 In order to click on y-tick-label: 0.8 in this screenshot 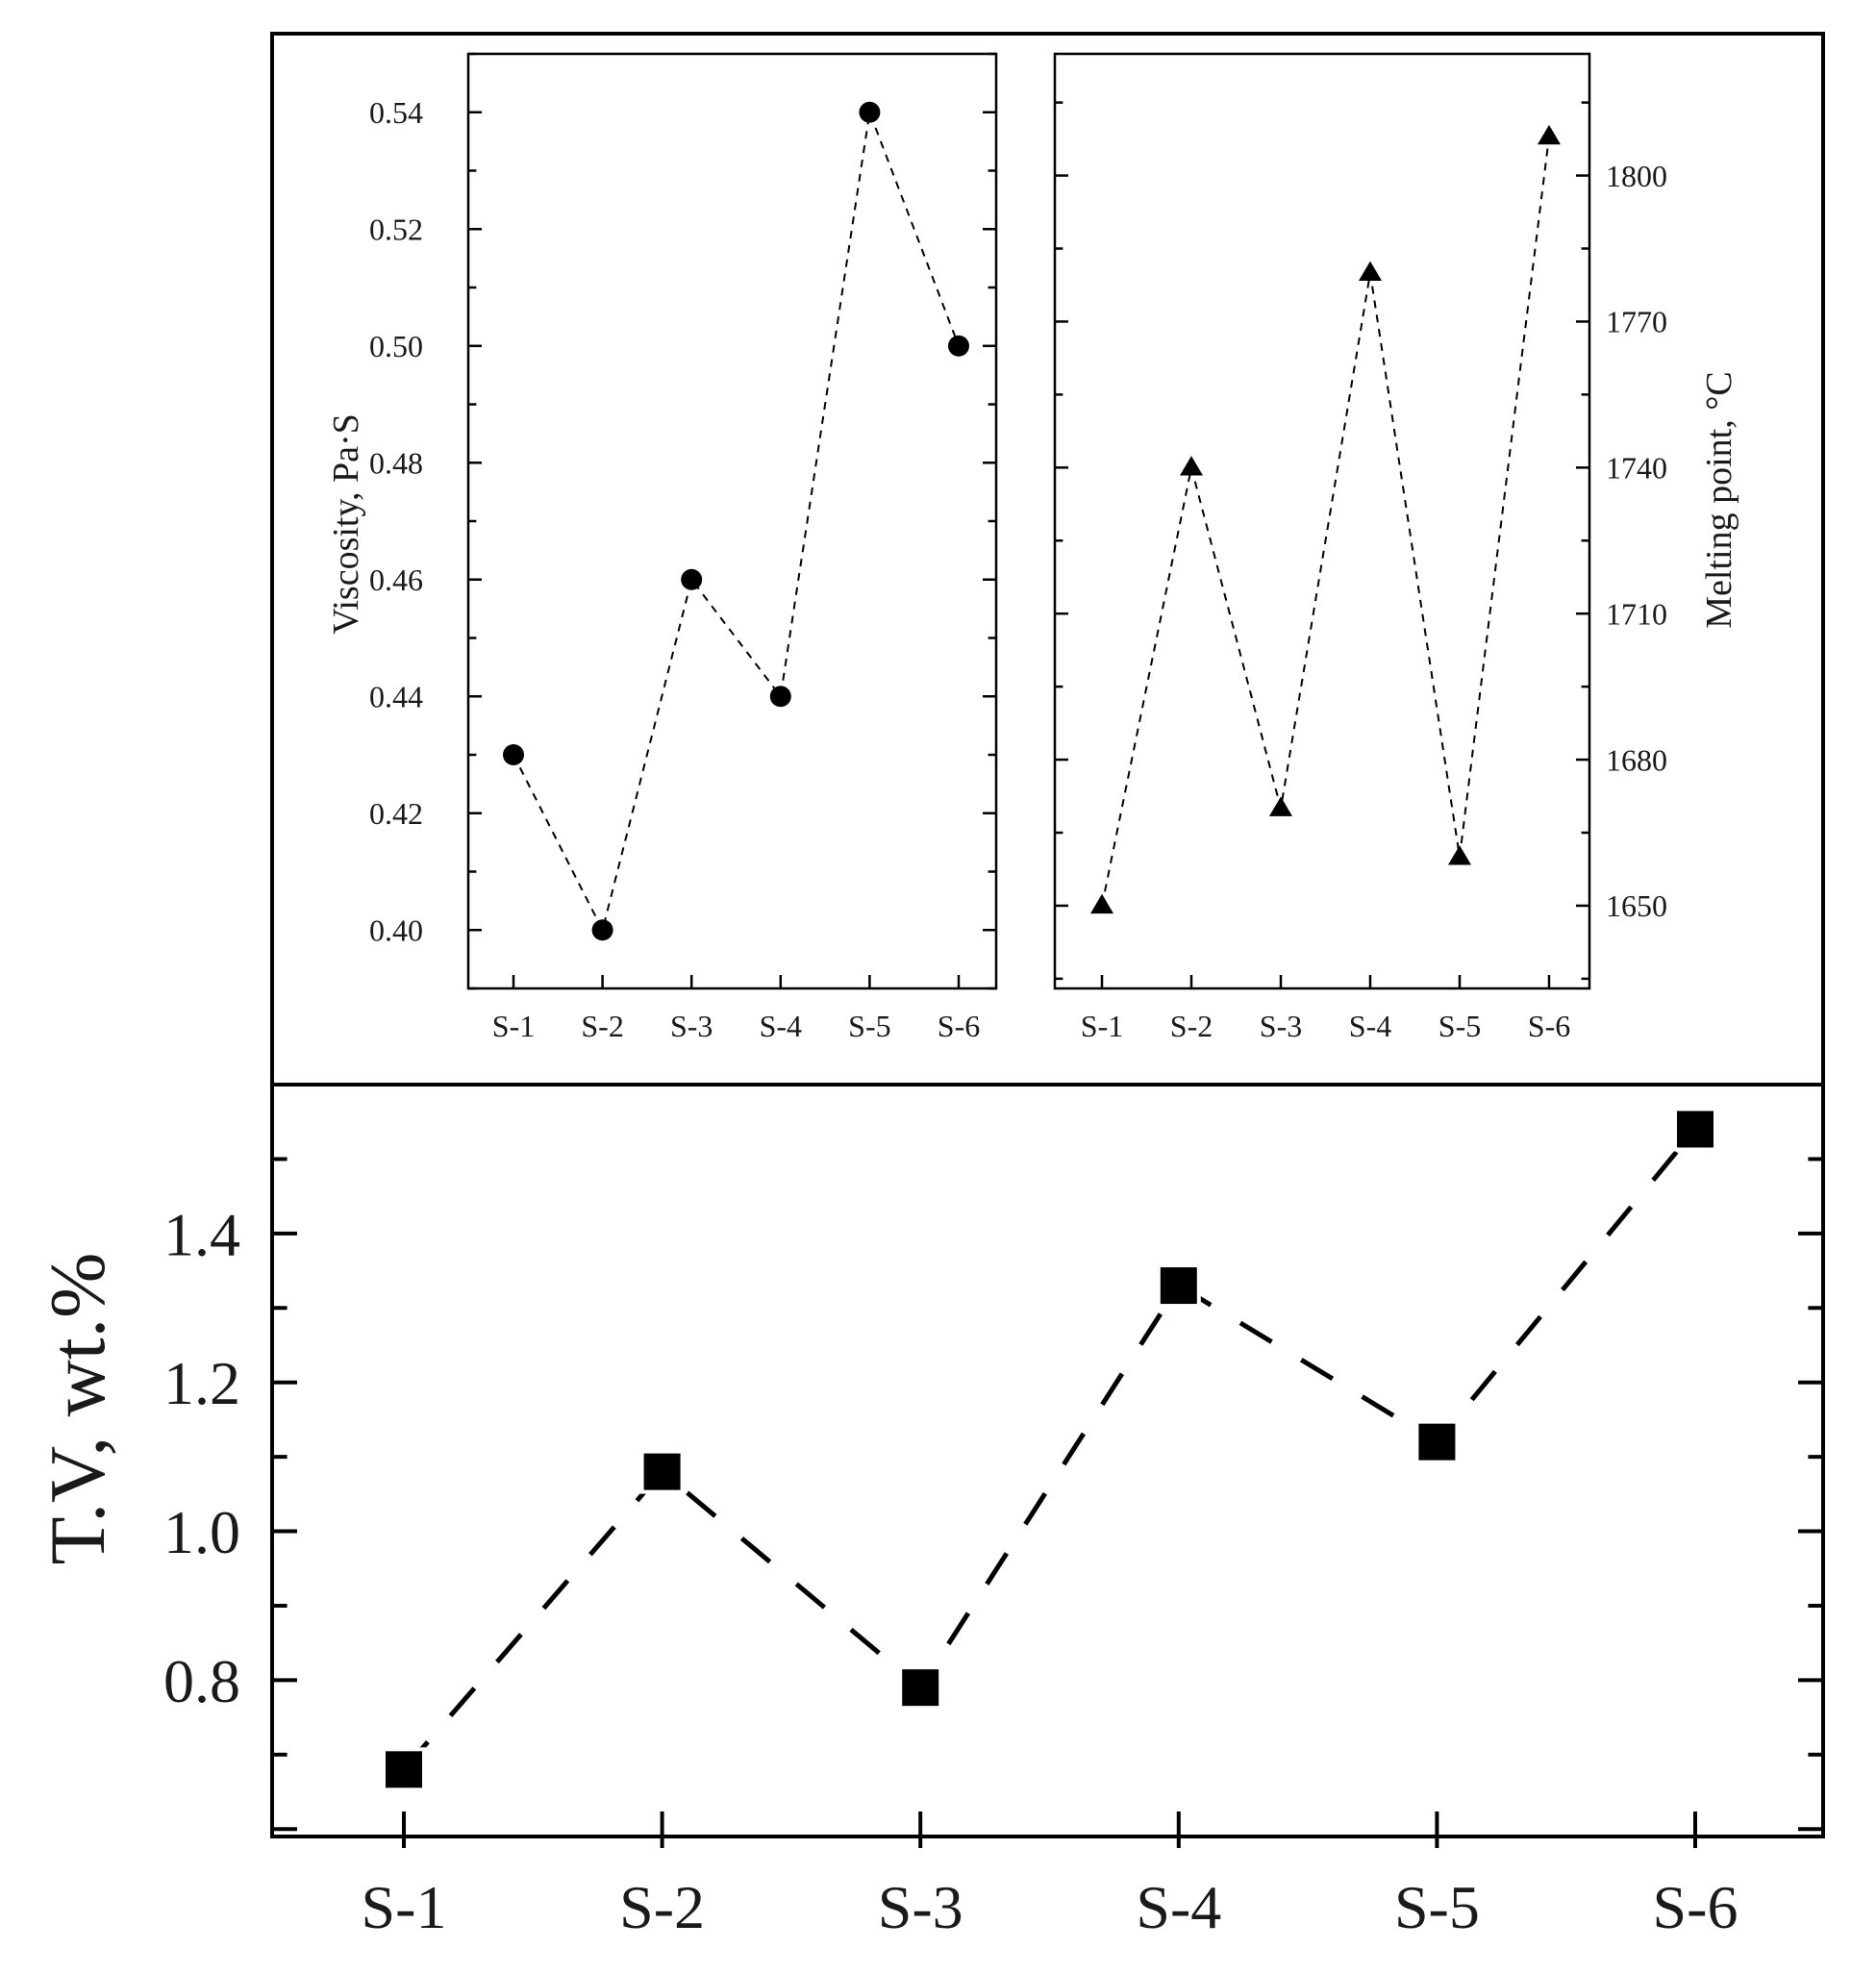, I will do `click(201, 1681)`.